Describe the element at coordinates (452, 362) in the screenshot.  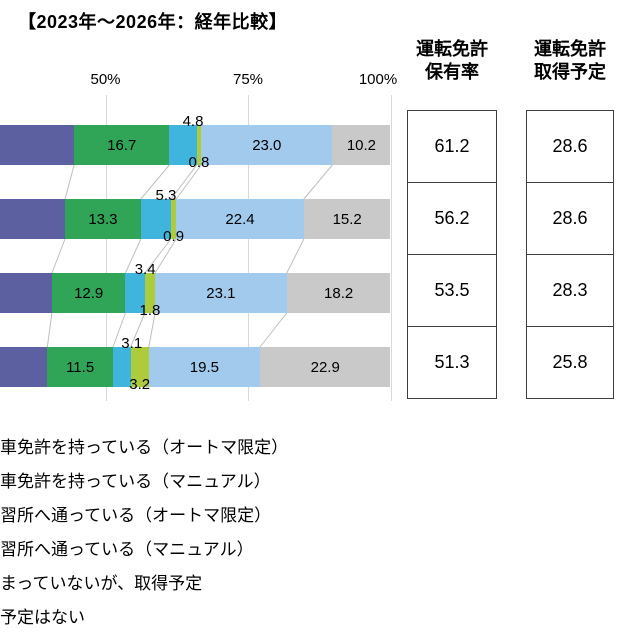
I see `table-cell-ownership-2026: 51.3` at that location.